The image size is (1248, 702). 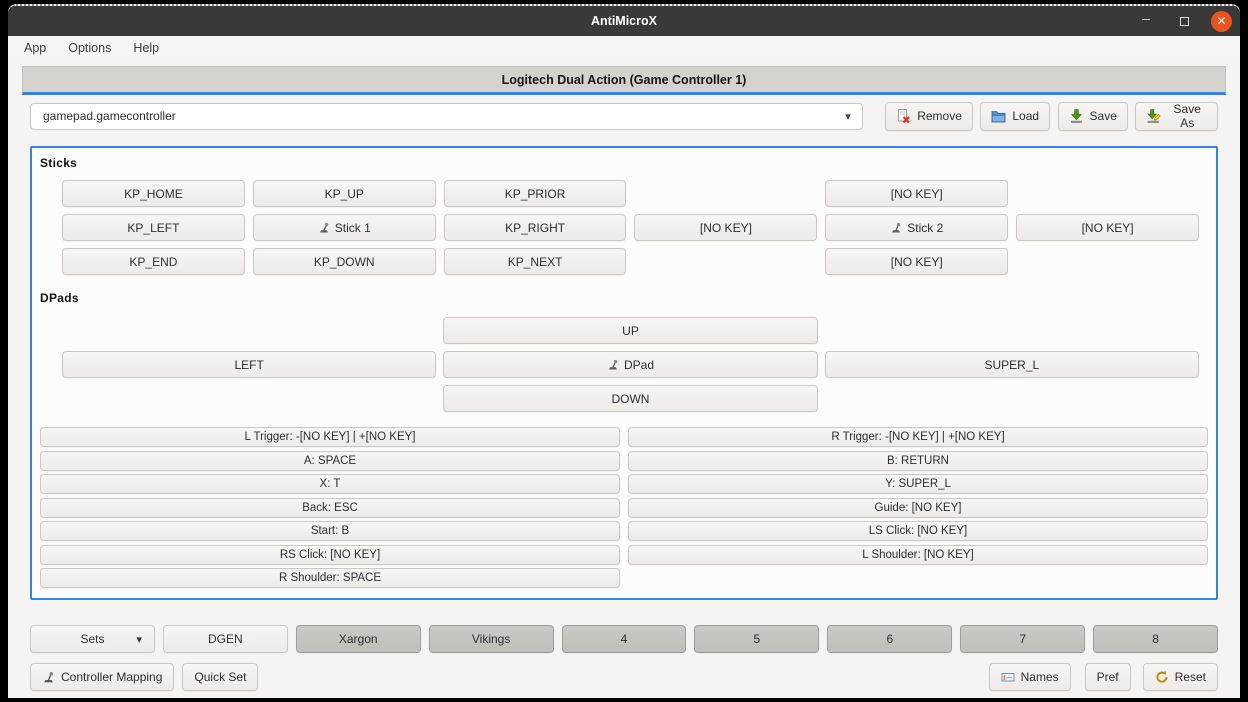 I want to click on close-icon: ✕, so click(x=1221, y=21).